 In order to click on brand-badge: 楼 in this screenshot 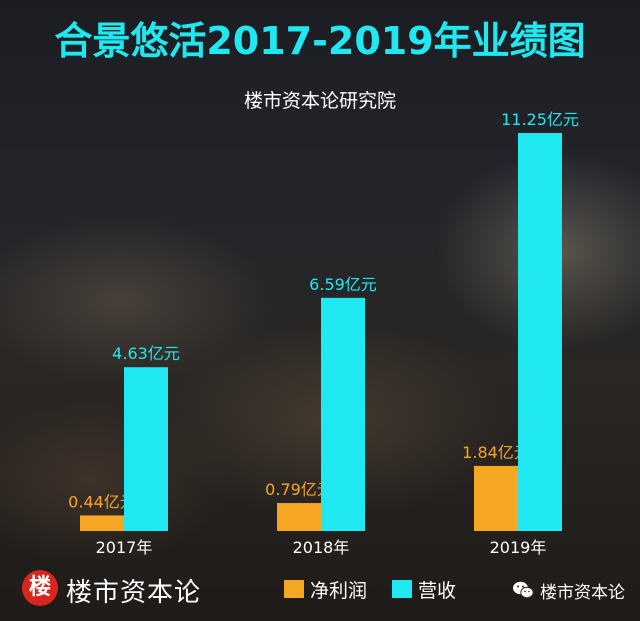, I will do `click(40, 588)`.